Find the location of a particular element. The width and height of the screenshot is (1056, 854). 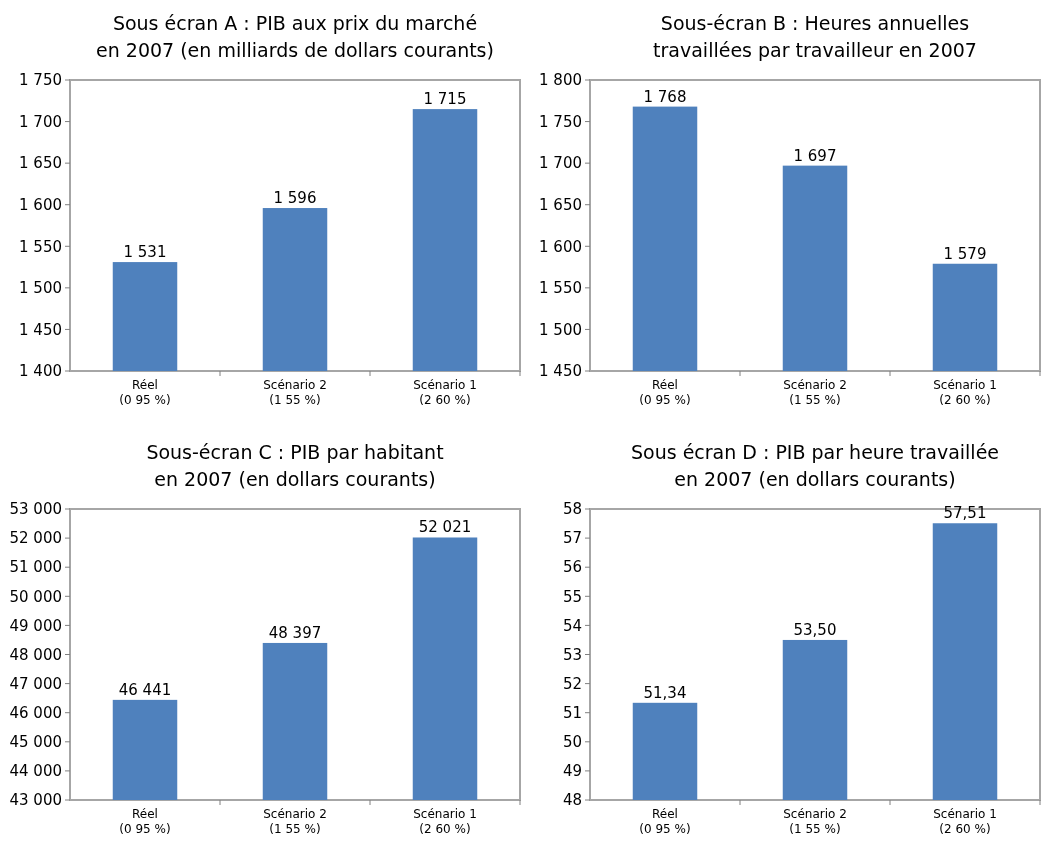

y-tick-label: 57 is located at coordinates (572, 538).